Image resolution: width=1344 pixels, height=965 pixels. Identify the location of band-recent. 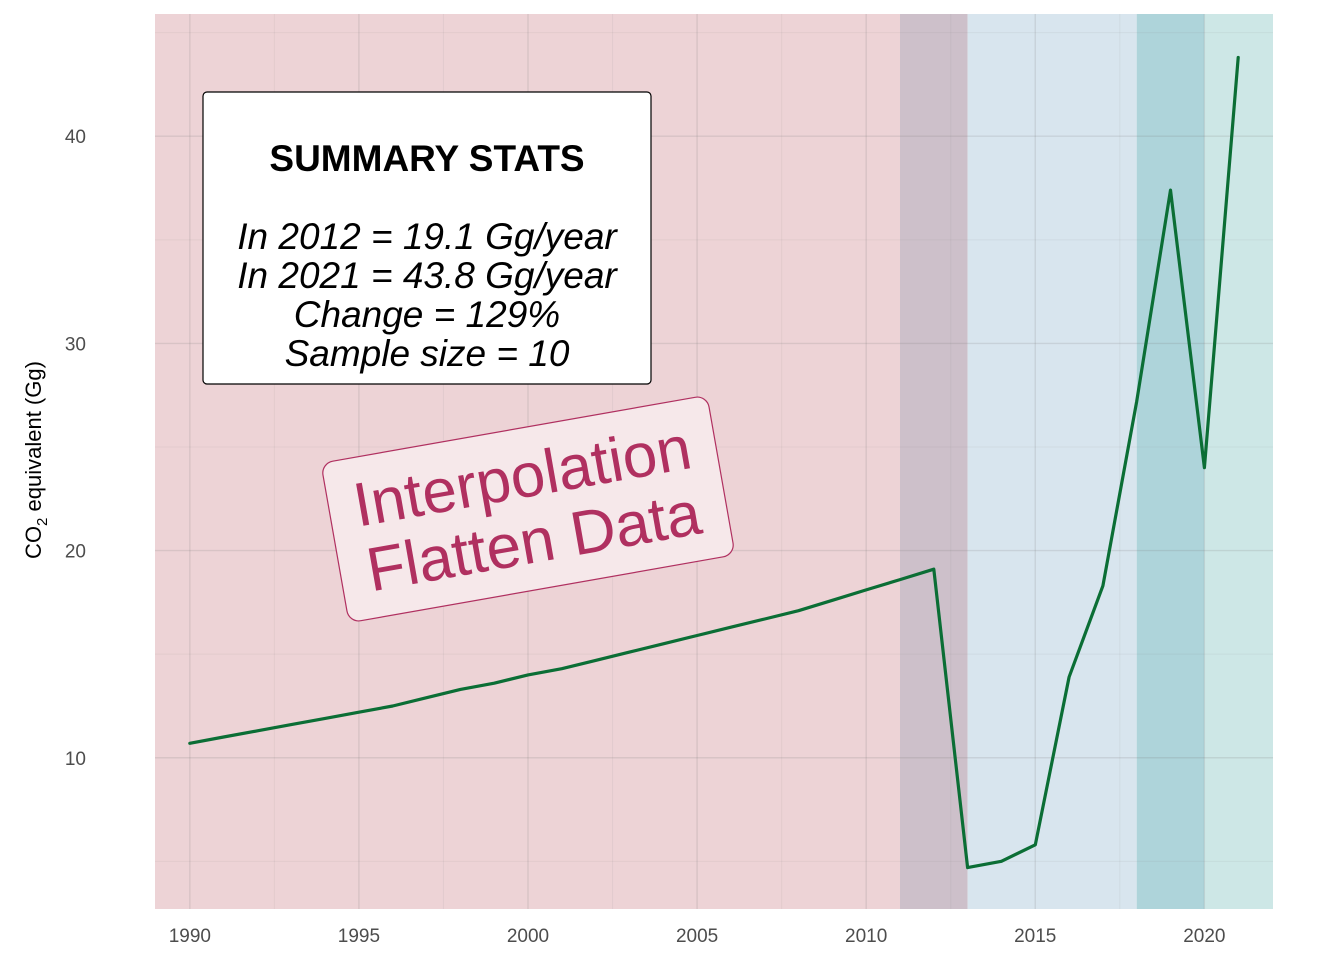
(1171, 461).